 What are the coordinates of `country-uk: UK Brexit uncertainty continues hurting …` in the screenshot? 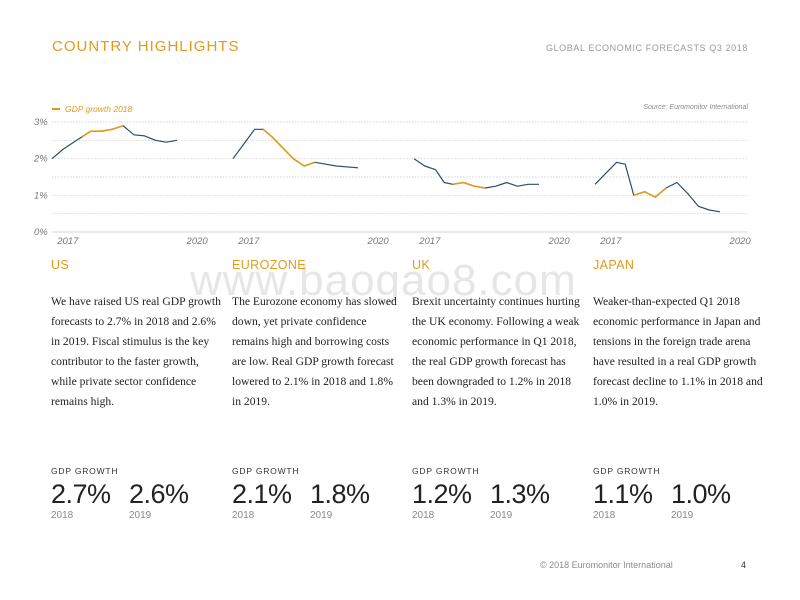 It's located at (498, 335).